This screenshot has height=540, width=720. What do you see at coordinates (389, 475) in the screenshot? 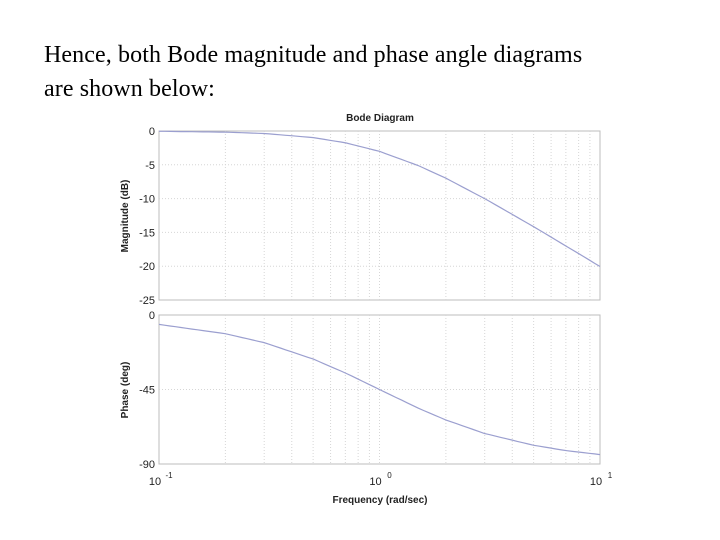
I see `x-tick-exponent: 0` at bounding box center [389, 475].